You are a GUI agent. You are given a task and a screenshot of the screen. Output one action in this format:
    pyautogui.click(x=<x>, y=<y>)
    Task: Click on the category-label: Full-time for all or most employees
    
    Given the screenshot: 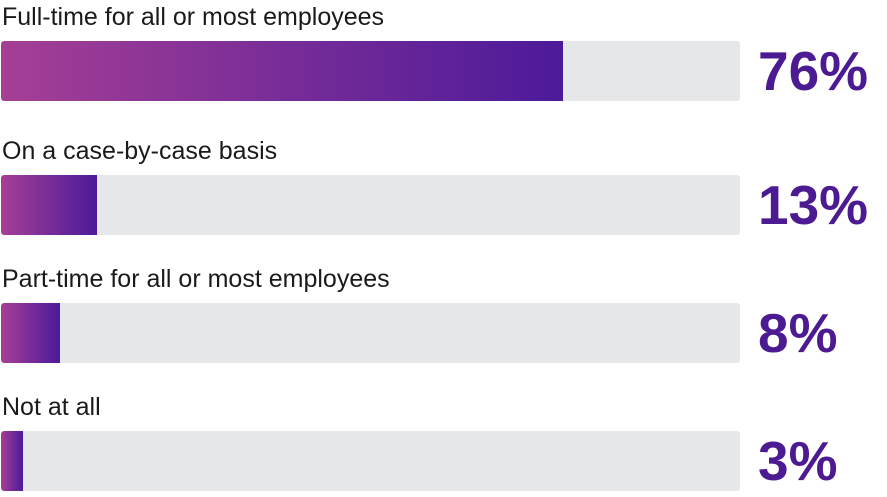 What is the action you would take?
    pyautogui.click(x=193, y=17)
    